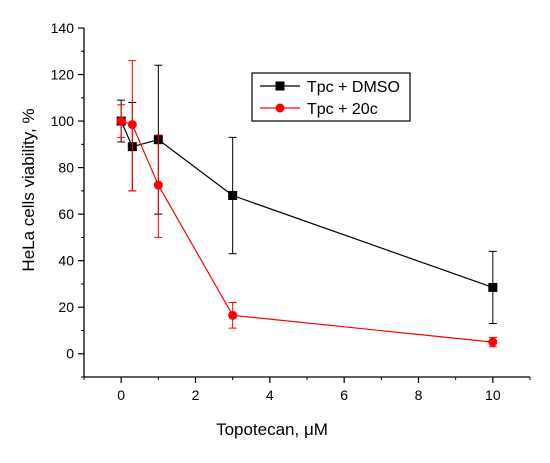 The image size is (550, 463). What do you see at coordinates (63, 28) in the screenshot?
I see `y-tick-label: 140` at bounding box center [63, 28].